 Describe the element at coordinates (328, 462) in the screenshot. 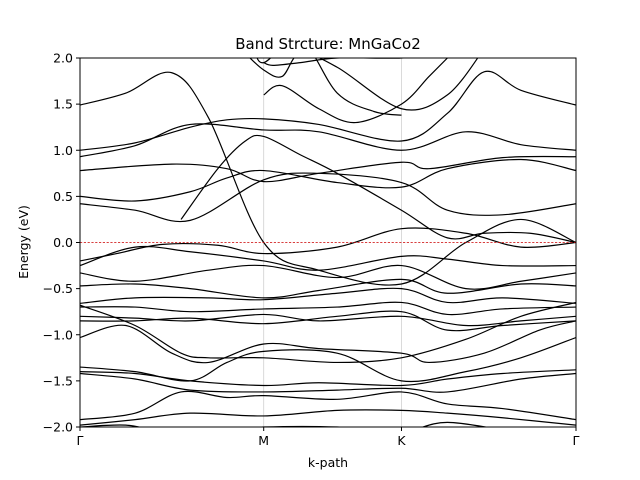

I see `x-axis-label: k-path` at that location.